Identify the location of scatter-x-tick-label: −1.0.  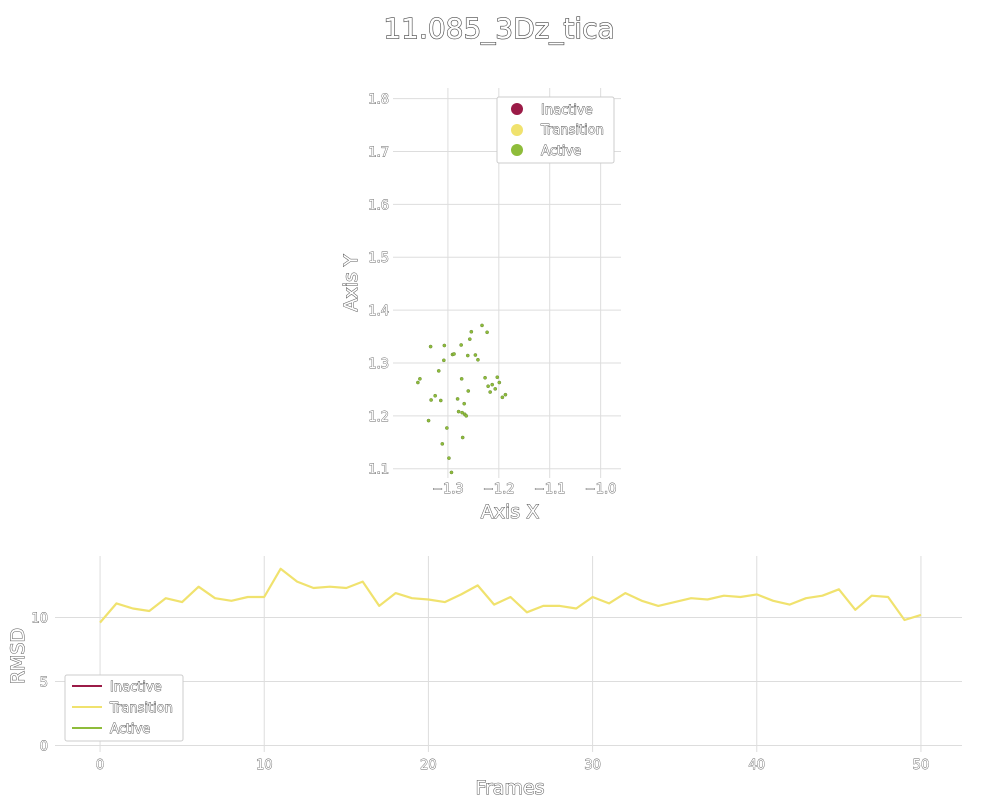
(601, 489).